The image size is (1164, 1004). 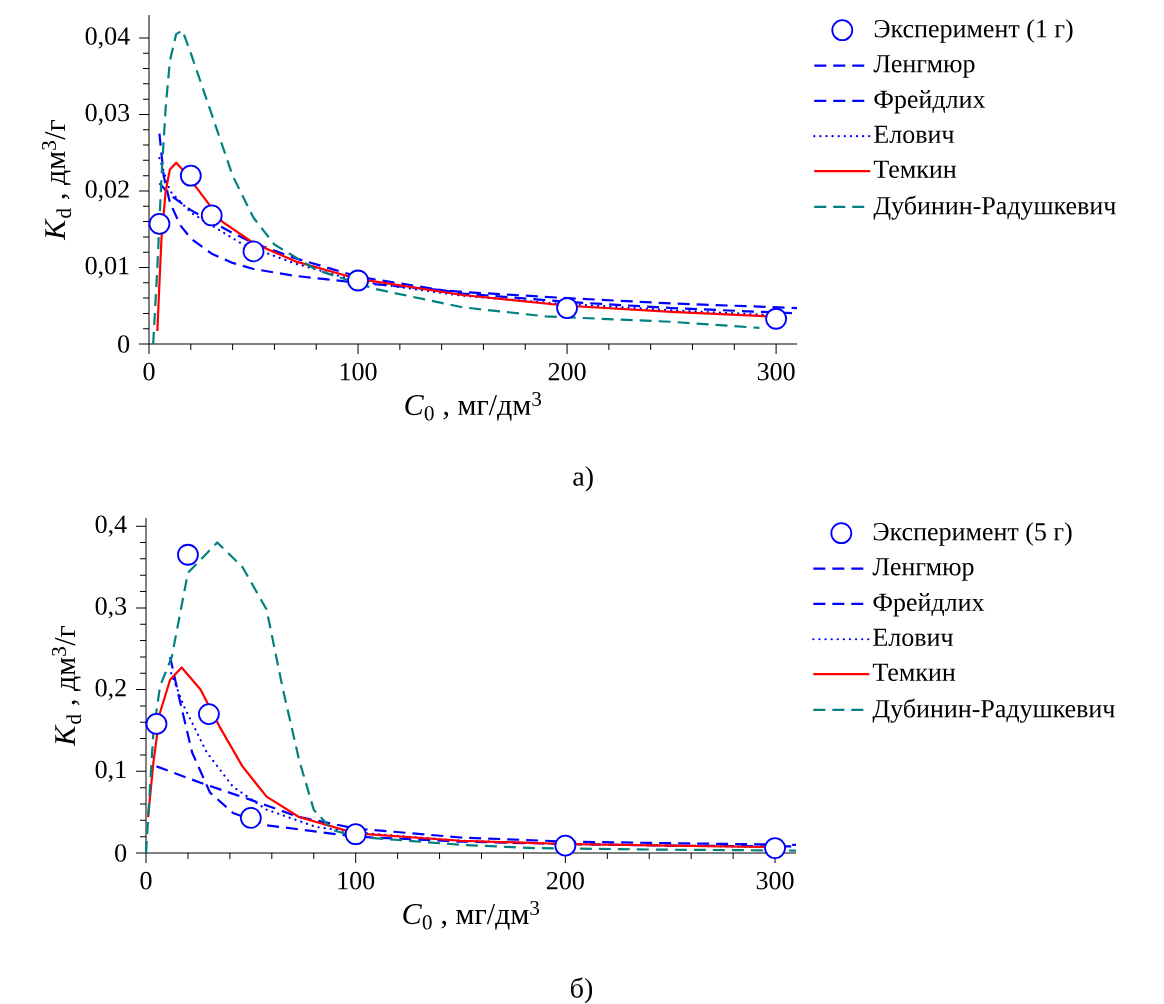 I want to click on y-tick-label: 0,2, so click(x=110, y=689).